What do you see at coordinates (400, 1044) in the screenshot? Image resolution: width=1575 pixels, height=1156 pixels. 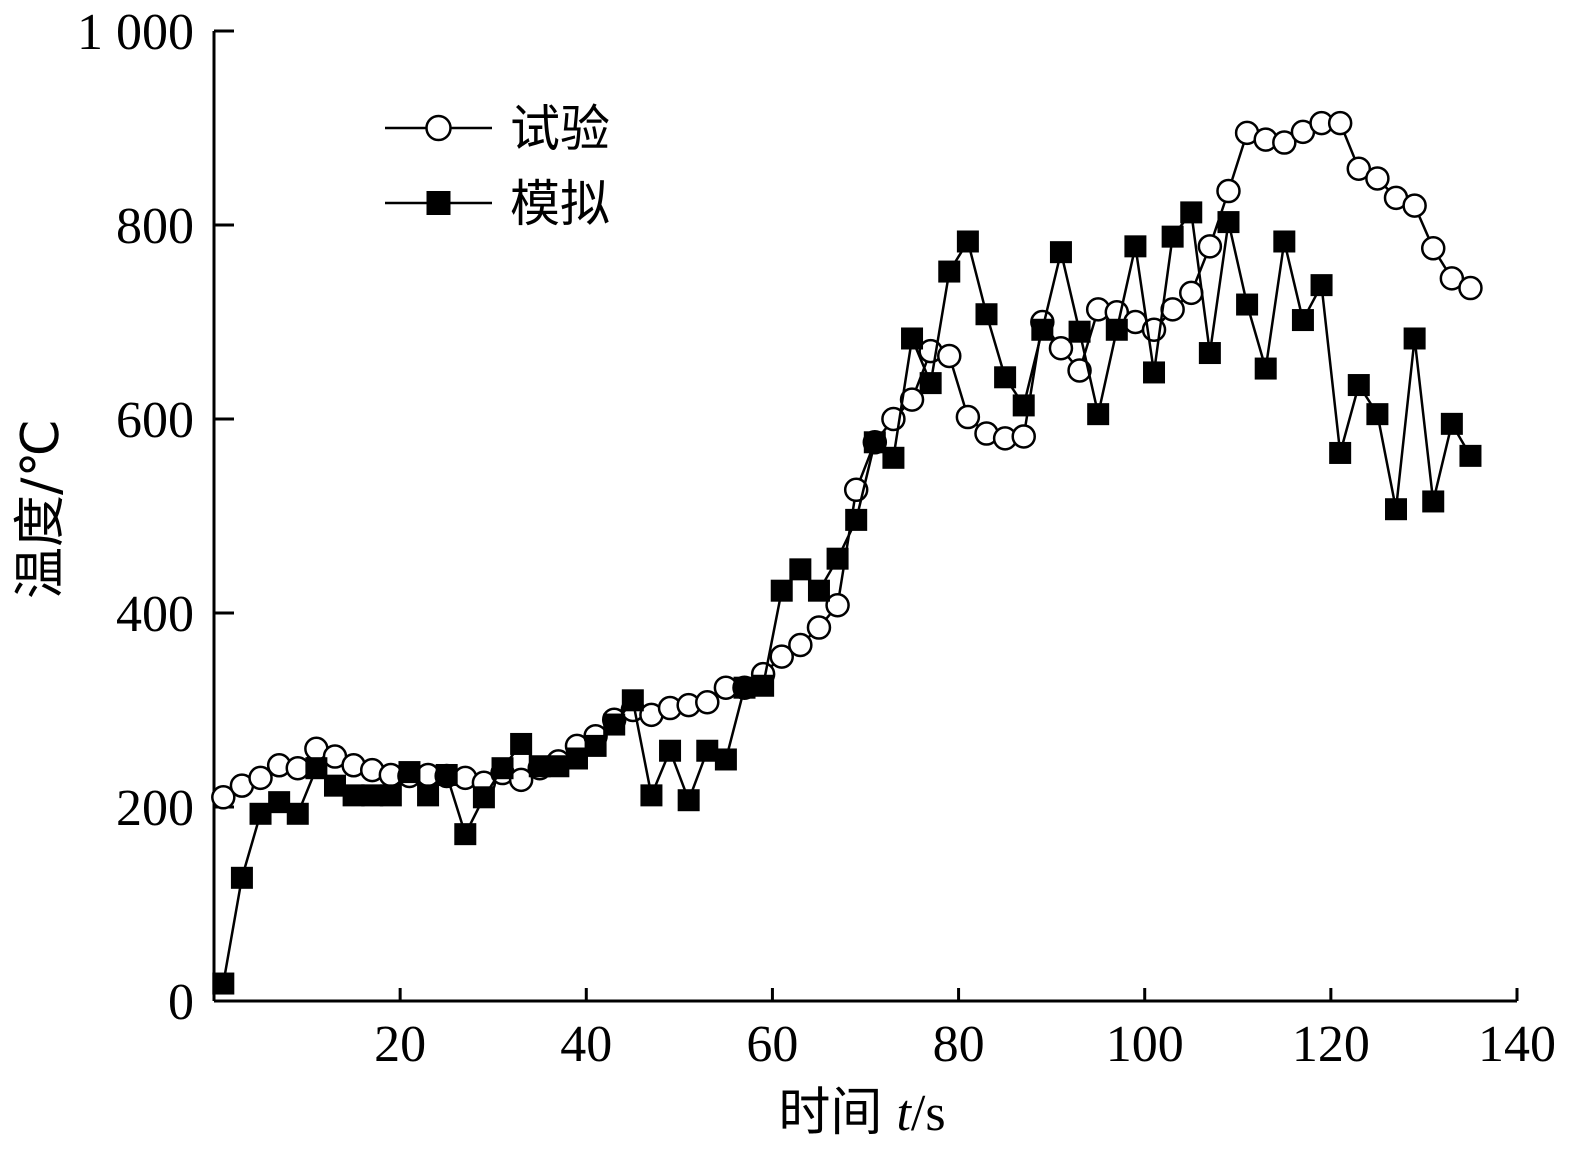 I see `x-tick-label: 20` at bounding box center [400, 1044].